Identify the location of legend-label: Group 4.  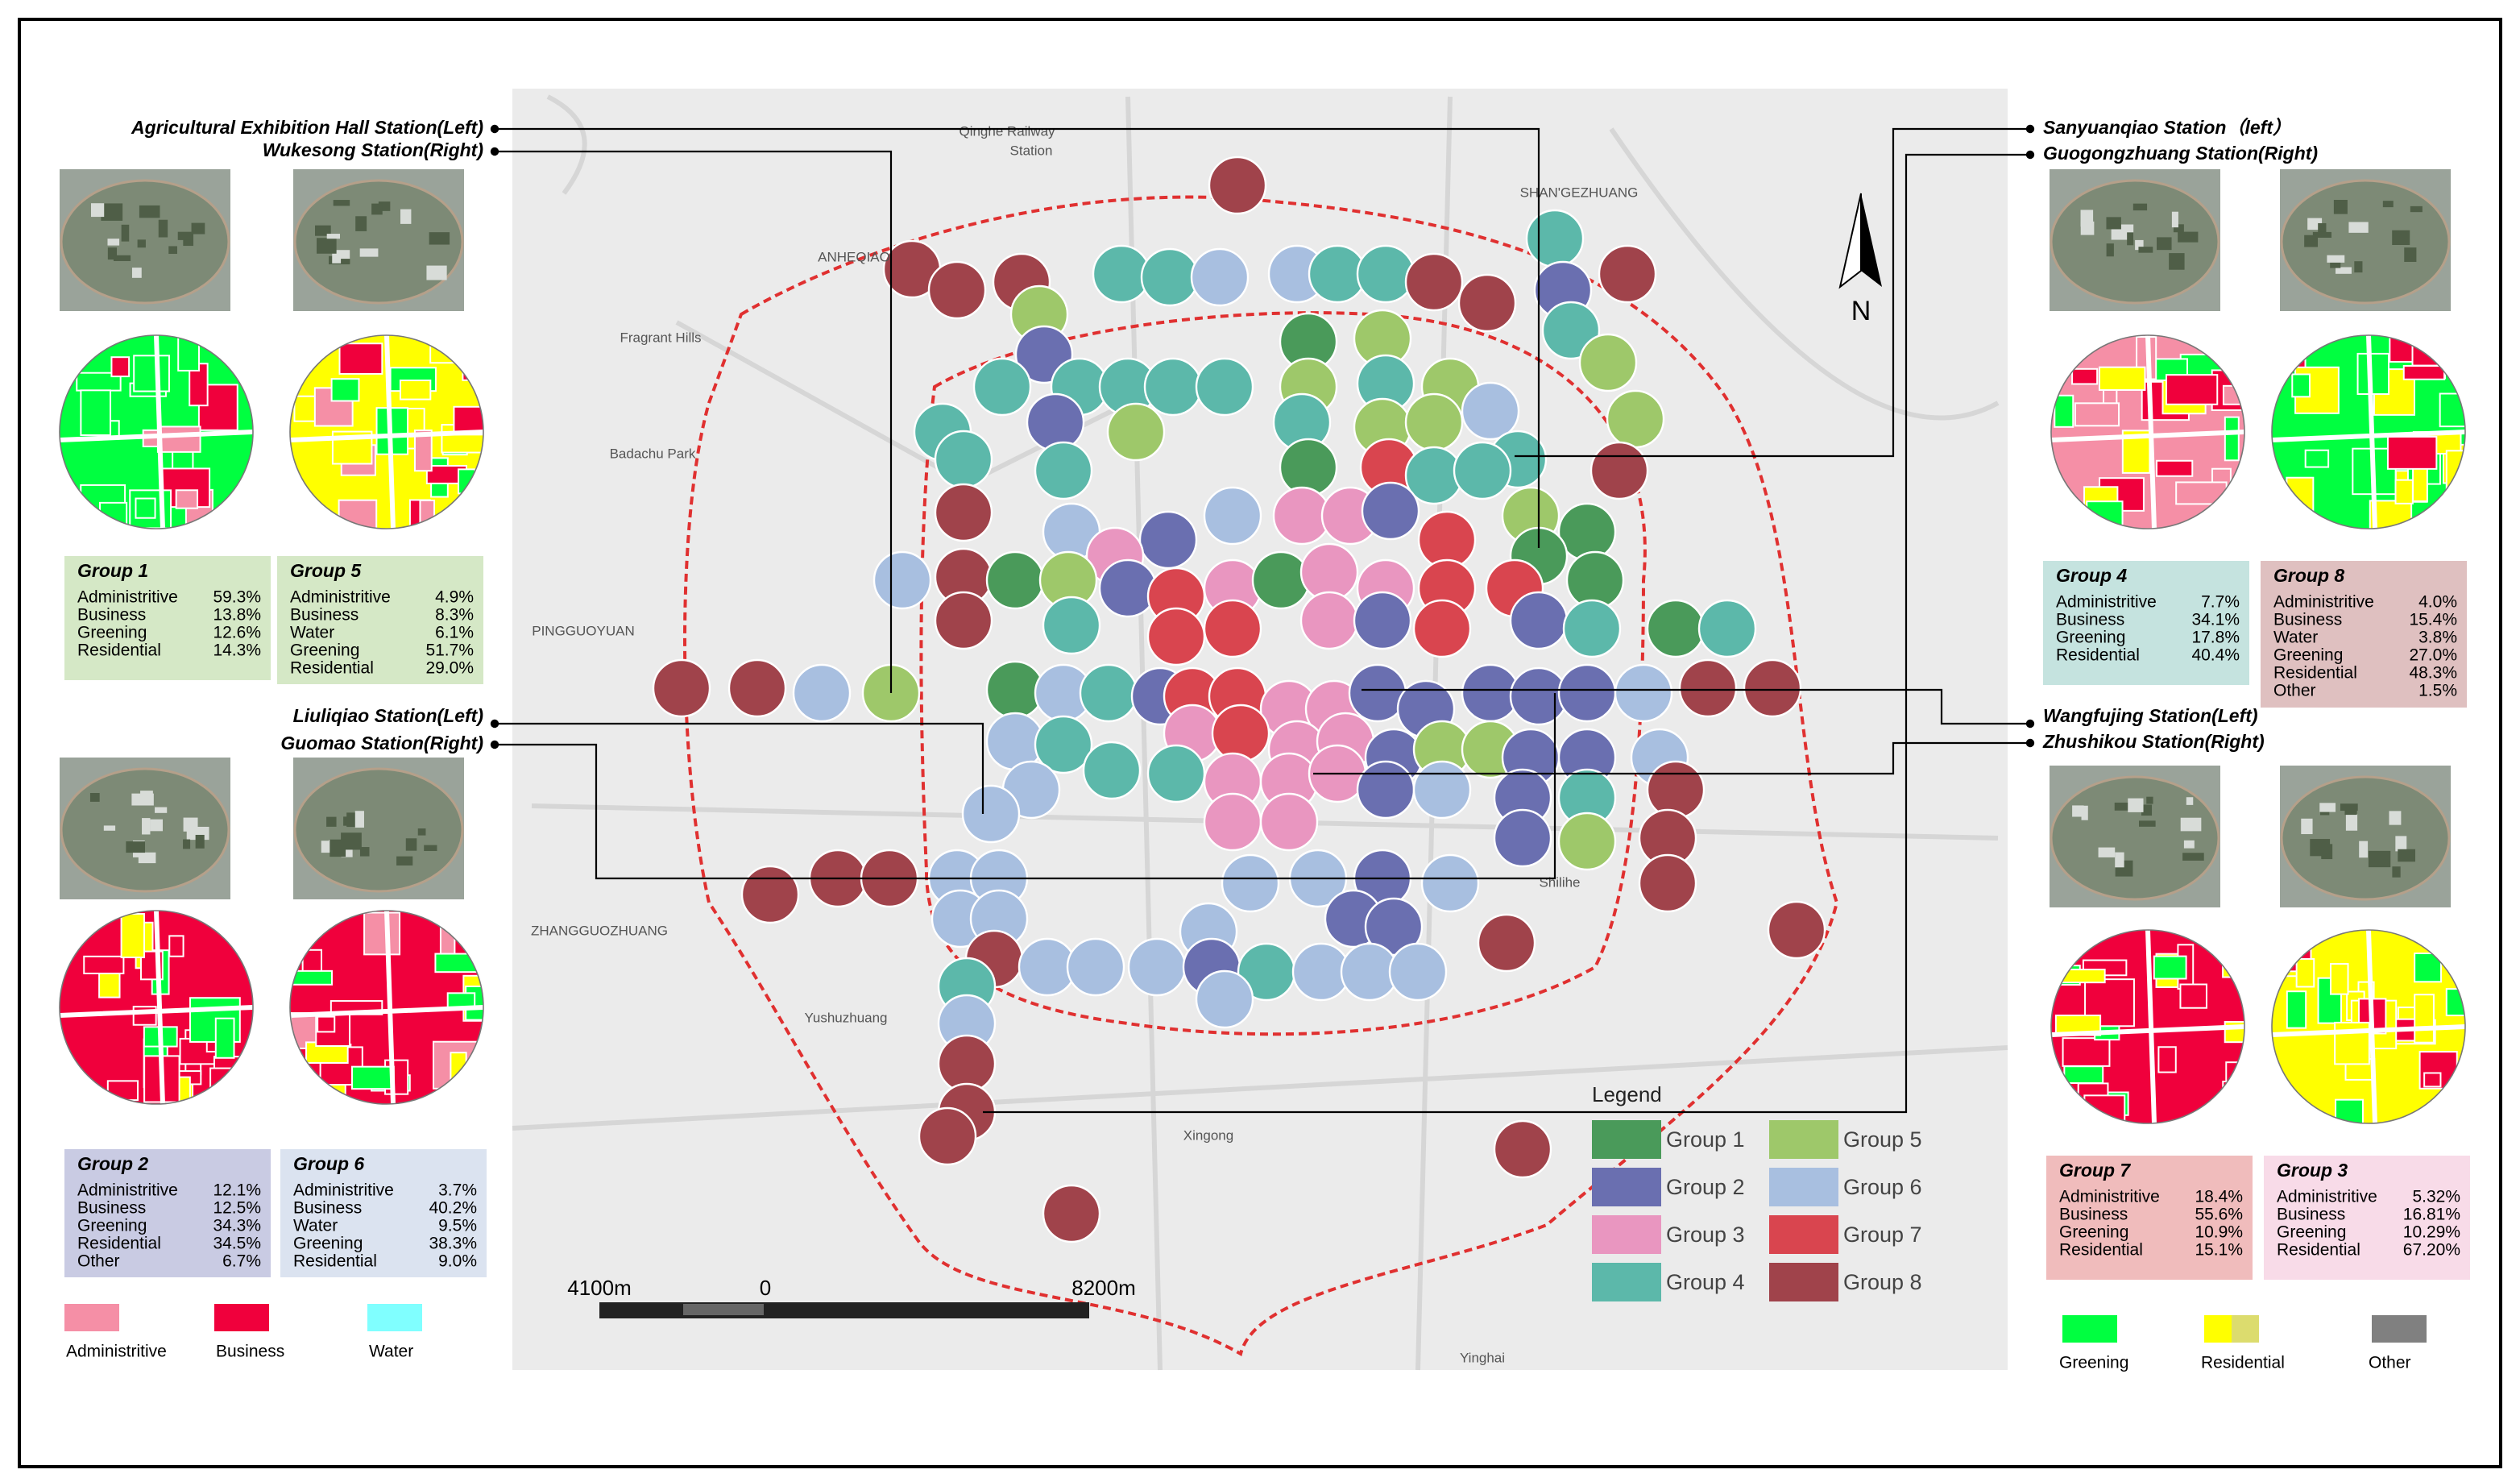
(1706, 1282).